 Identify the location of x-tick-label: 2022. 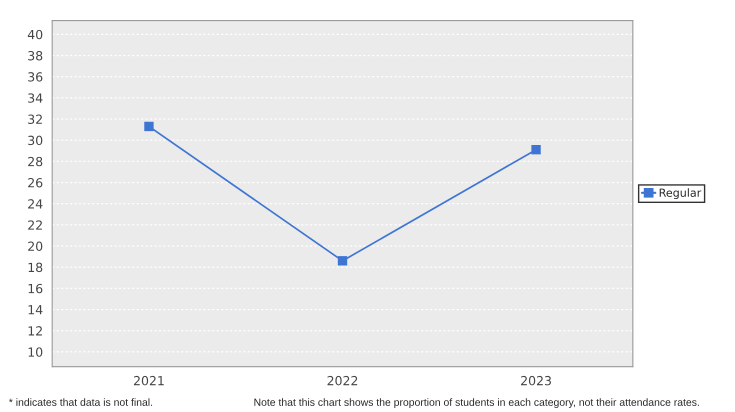
(343, 381).